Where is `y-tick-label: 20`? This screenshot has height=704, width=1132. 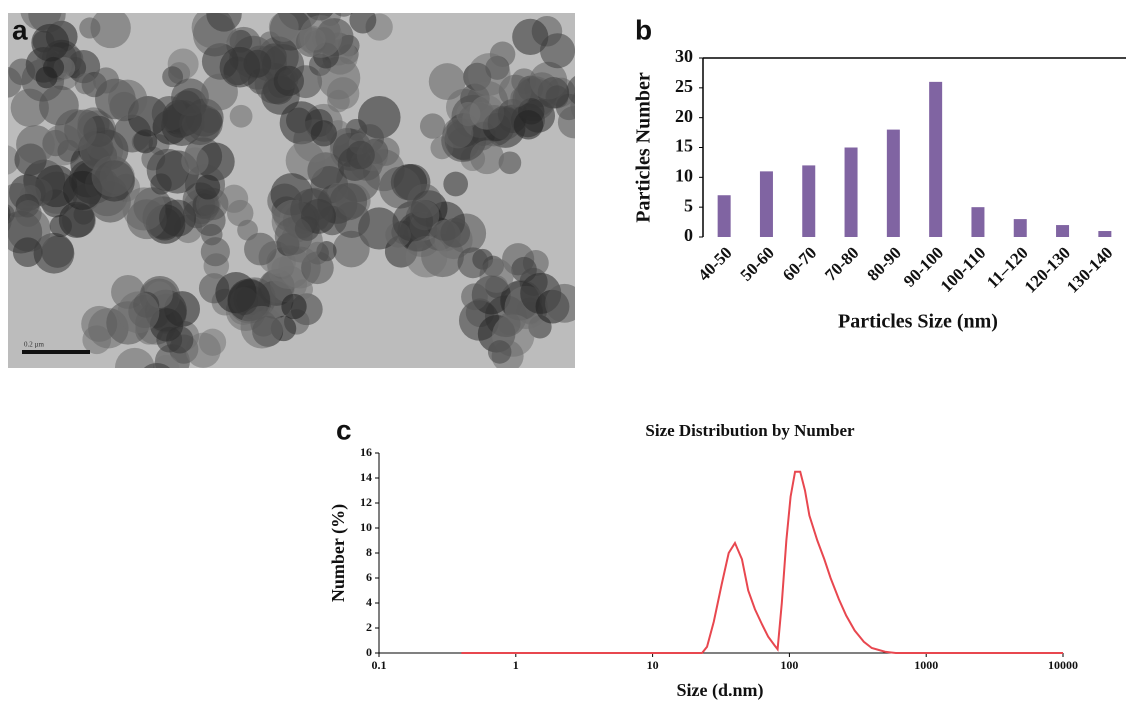 y-tick-label: 20 is located at coordinates (684, 116).